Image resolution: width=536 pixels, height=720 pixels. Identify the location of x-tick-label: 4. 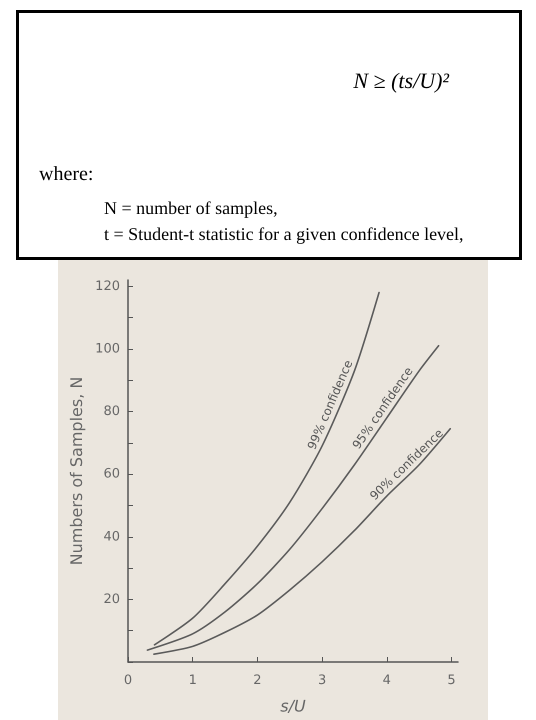
(386, 680).